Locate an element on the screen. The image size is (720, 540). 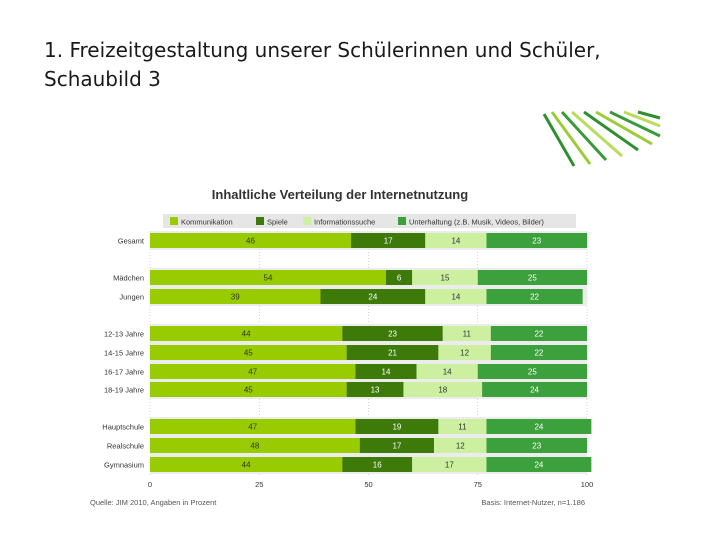
category-label: Gymnasium is located at coordinates (124, 465).